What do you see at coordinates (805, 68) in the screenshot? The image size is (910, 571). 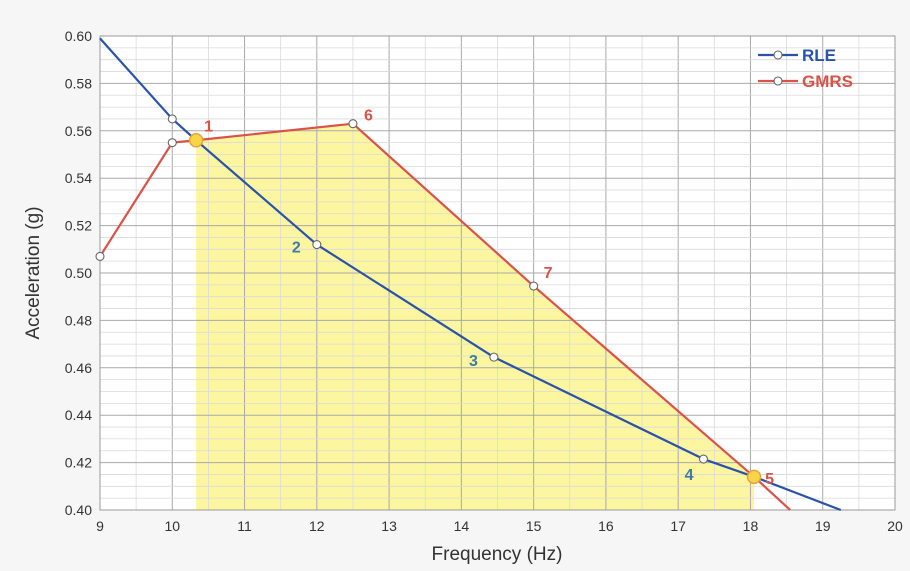 I see `legend: RLE GMRS` at bounding box center [805, 68].